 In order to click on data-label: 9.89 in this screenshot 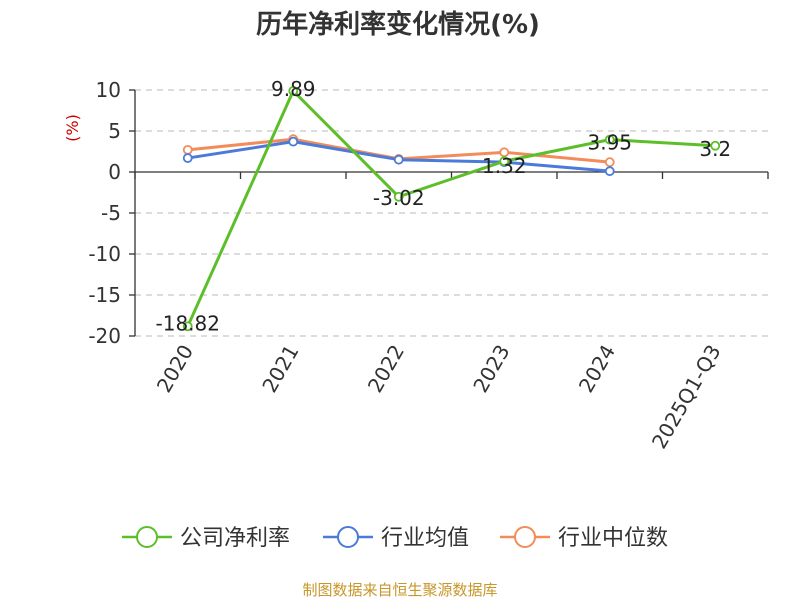, I will do `click(293, 89)`.